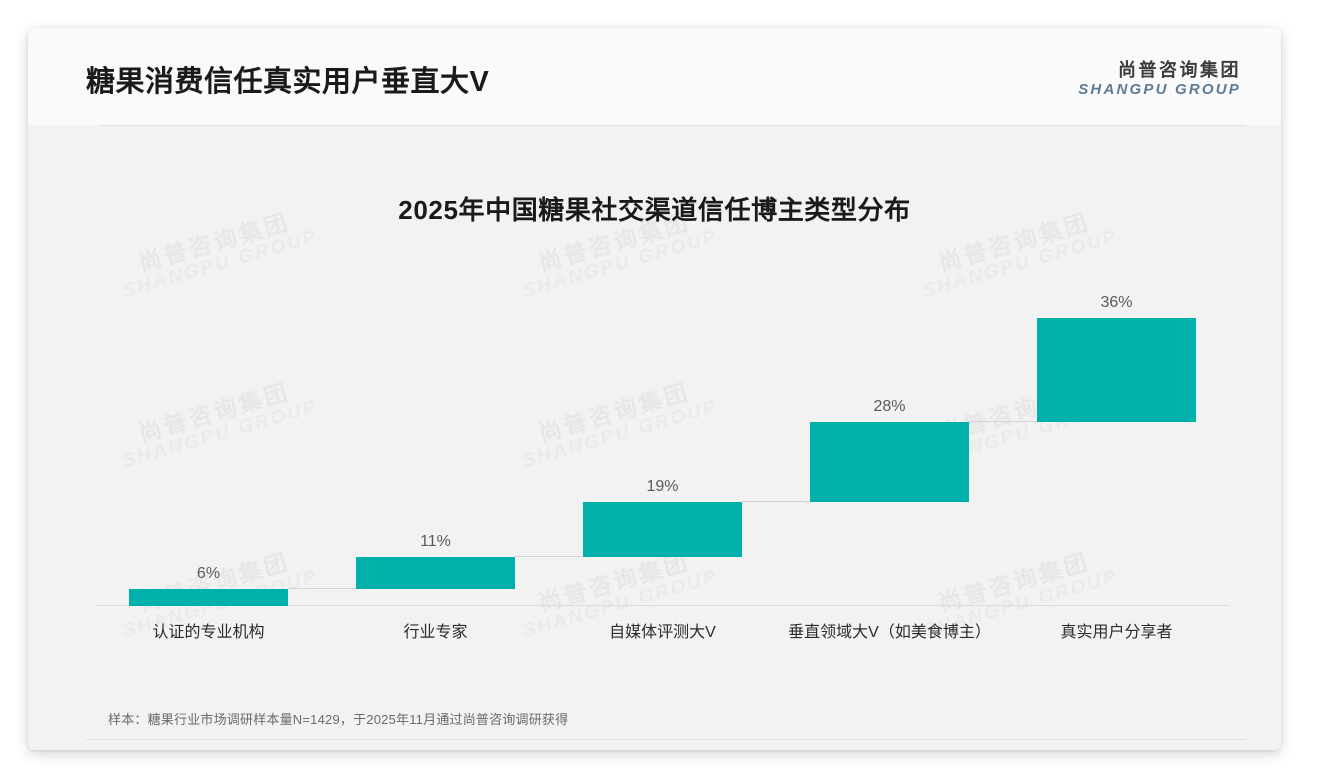  I want to click on chart-baseline-axis, so click(662, 605).